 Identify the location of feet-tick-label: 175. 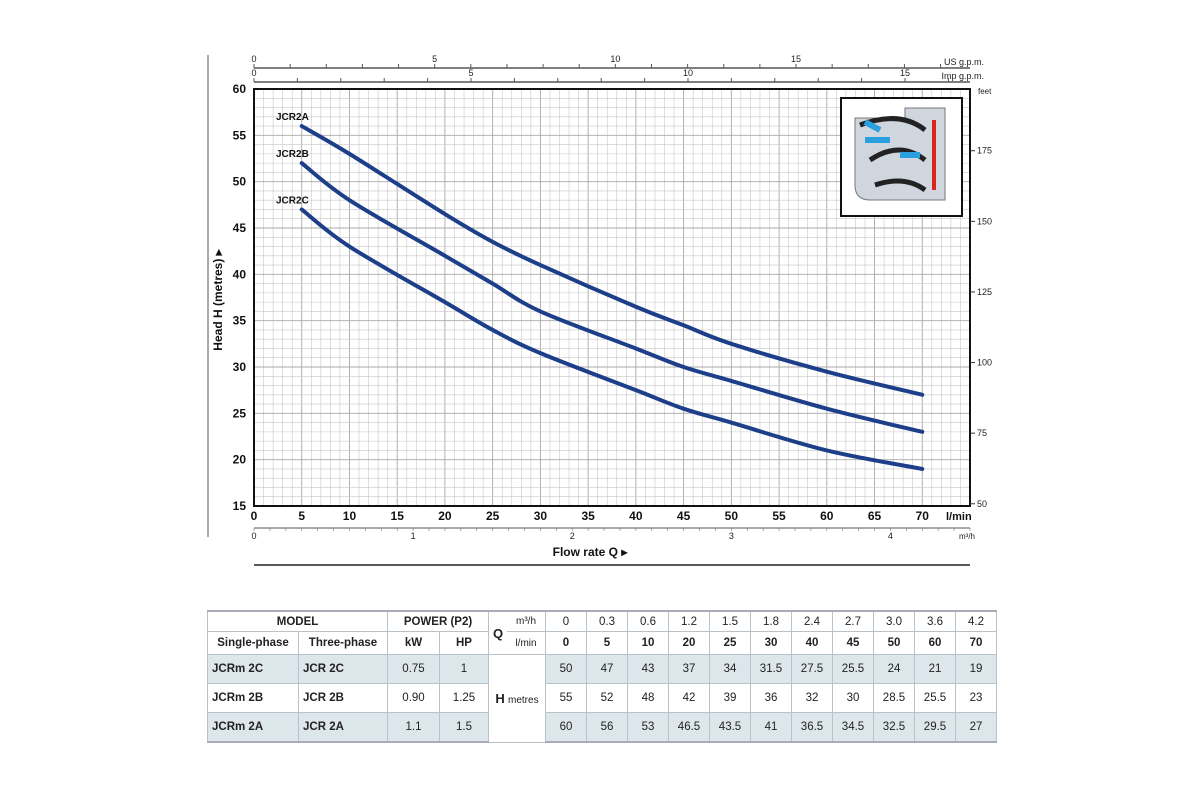
(984, 151).